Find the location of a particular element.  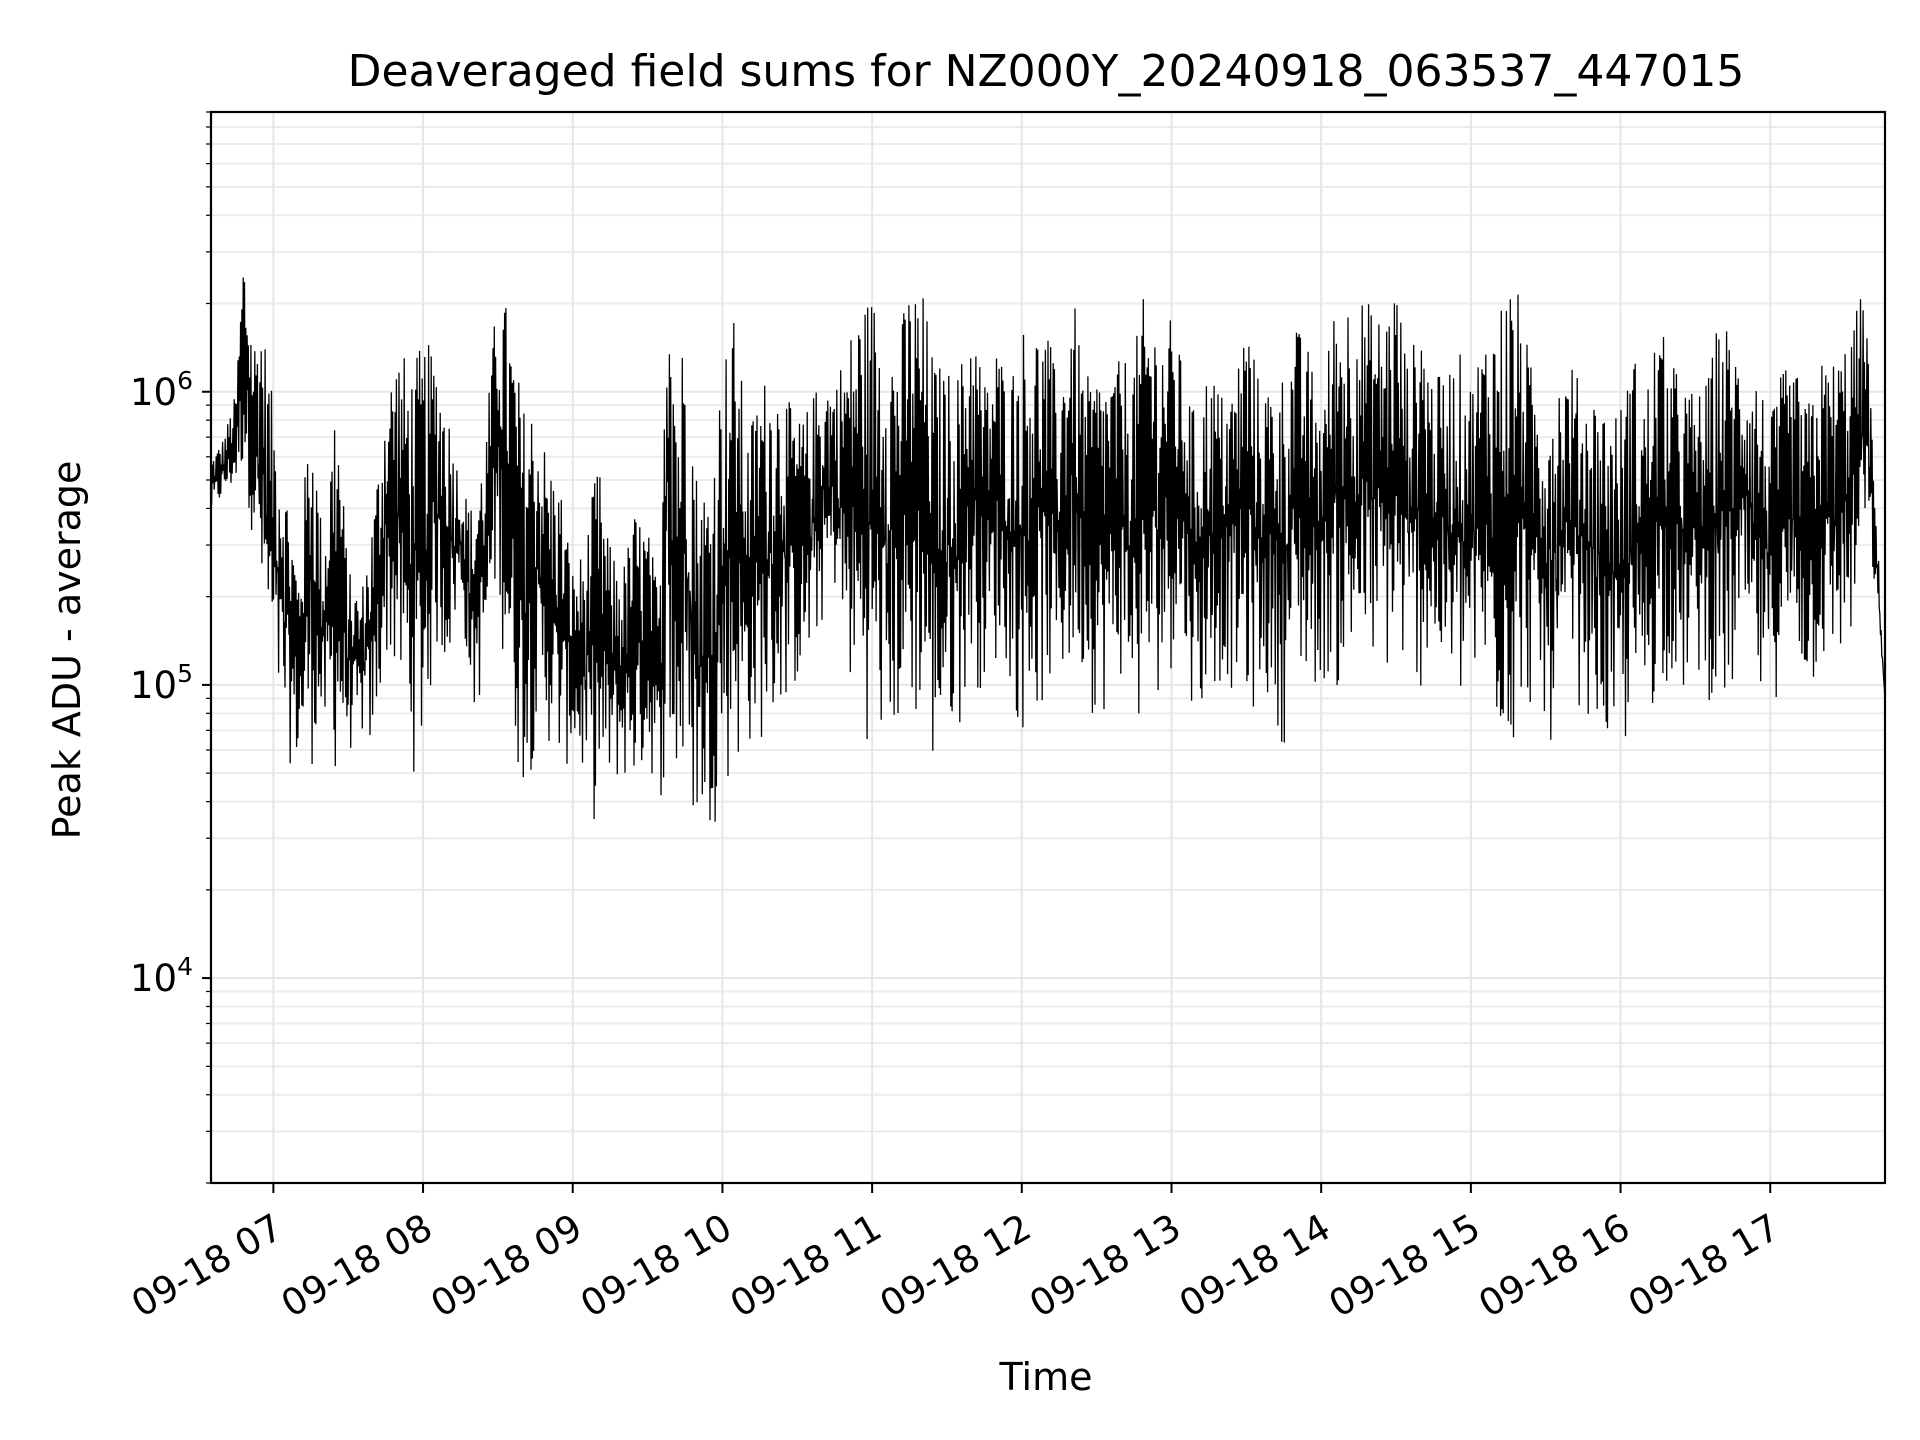

y-axis-label: Peak ADU - average is located at coordinates (67, 650).